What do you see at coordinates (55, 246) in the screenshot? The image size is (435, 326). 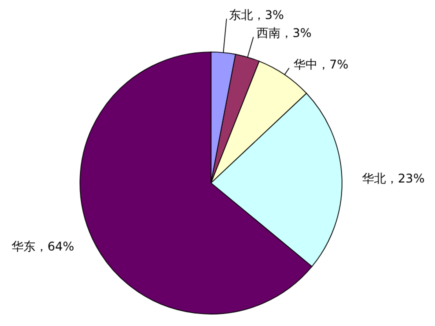 I see `data-label: ，64%` at bounding box center [55, 246].